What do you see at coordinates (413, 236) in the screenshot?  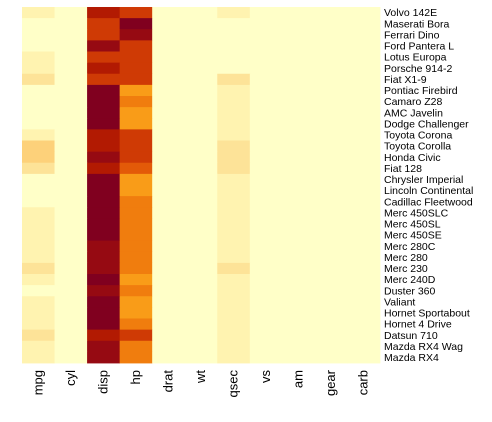 I see `row-label: Merc 450SE` at bounding box center [413, 236].